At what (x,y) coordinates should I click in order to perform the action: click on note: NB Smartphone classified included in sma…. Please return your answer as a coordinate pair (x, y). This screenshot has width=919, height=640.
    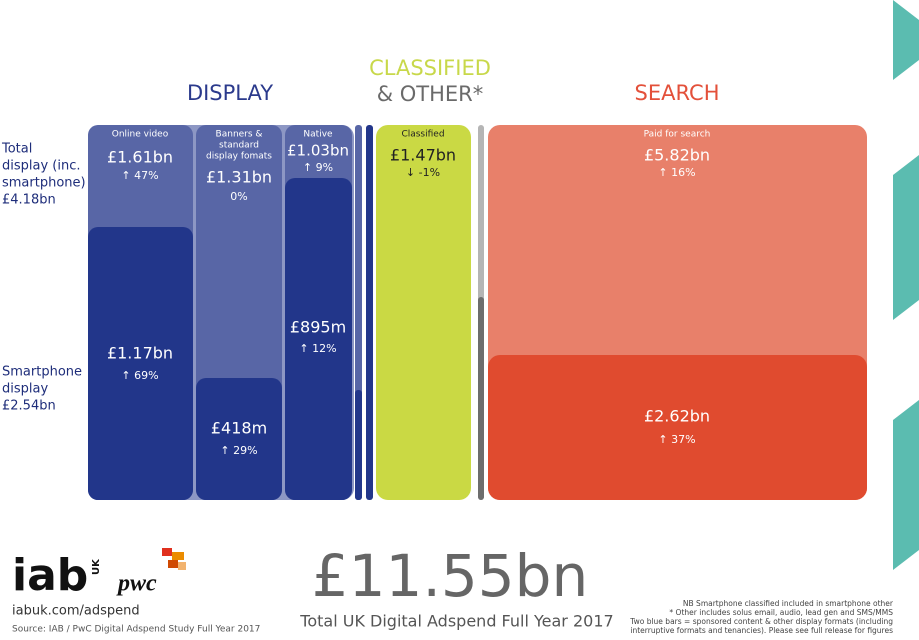
    Looking at the image, I should click on (788, 603).